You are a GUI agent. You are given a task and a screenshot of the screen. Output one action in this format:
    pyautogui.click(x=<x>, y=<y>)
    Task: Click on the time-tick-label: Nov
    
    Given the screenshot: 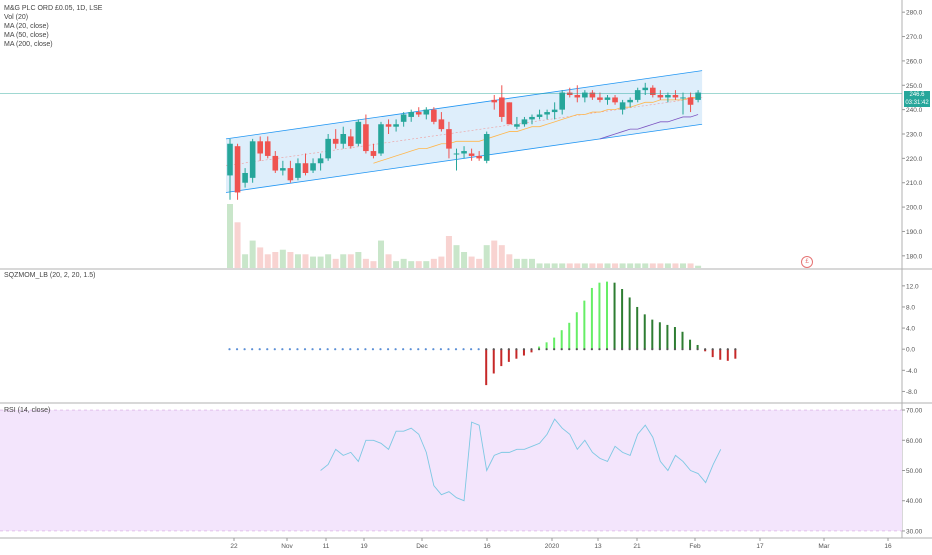 What is the action you would take?
    pyautogui.click(x=287, y=546)
    